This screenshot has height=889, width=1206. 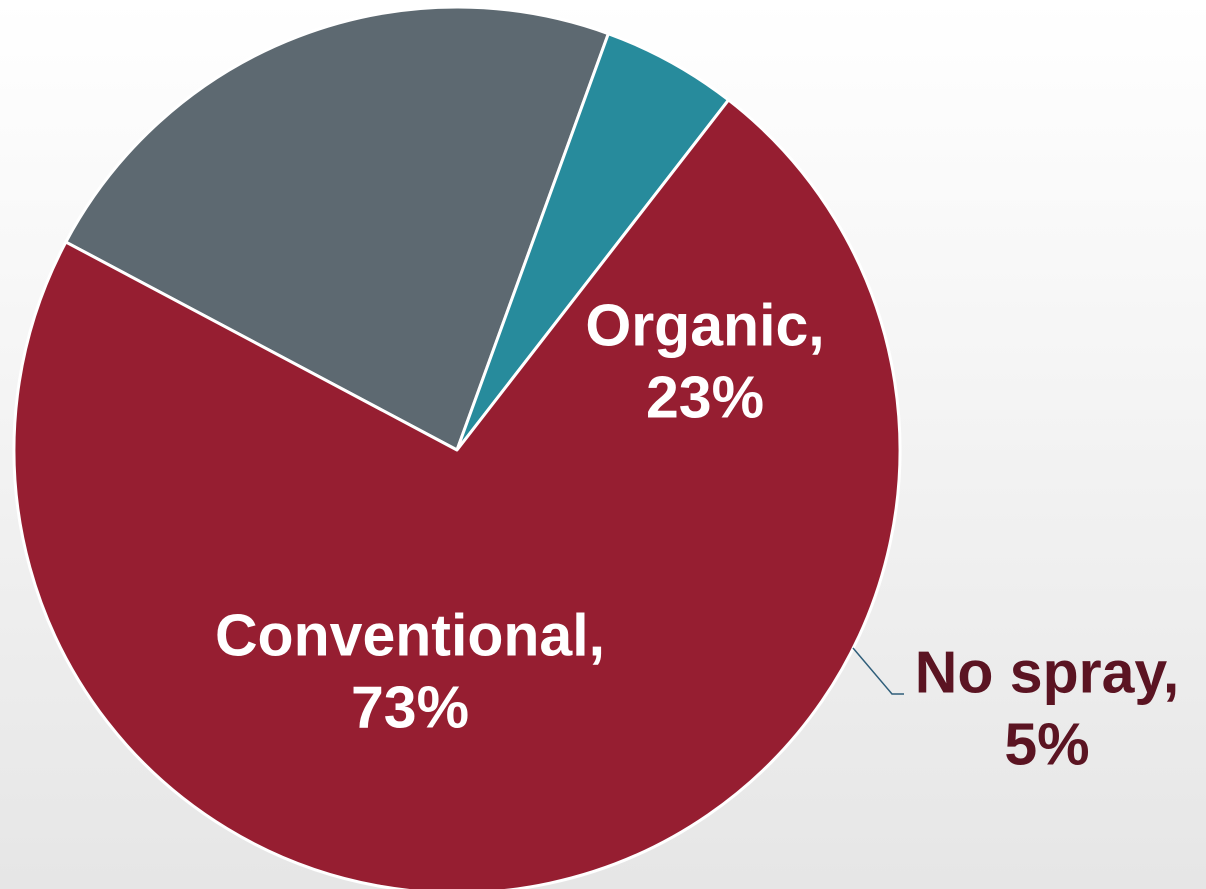 What do you see at coordinates (1046, 745) in the screenshot?
I see `slice-label-percent: 5%` at bounding box center [1046, 745].